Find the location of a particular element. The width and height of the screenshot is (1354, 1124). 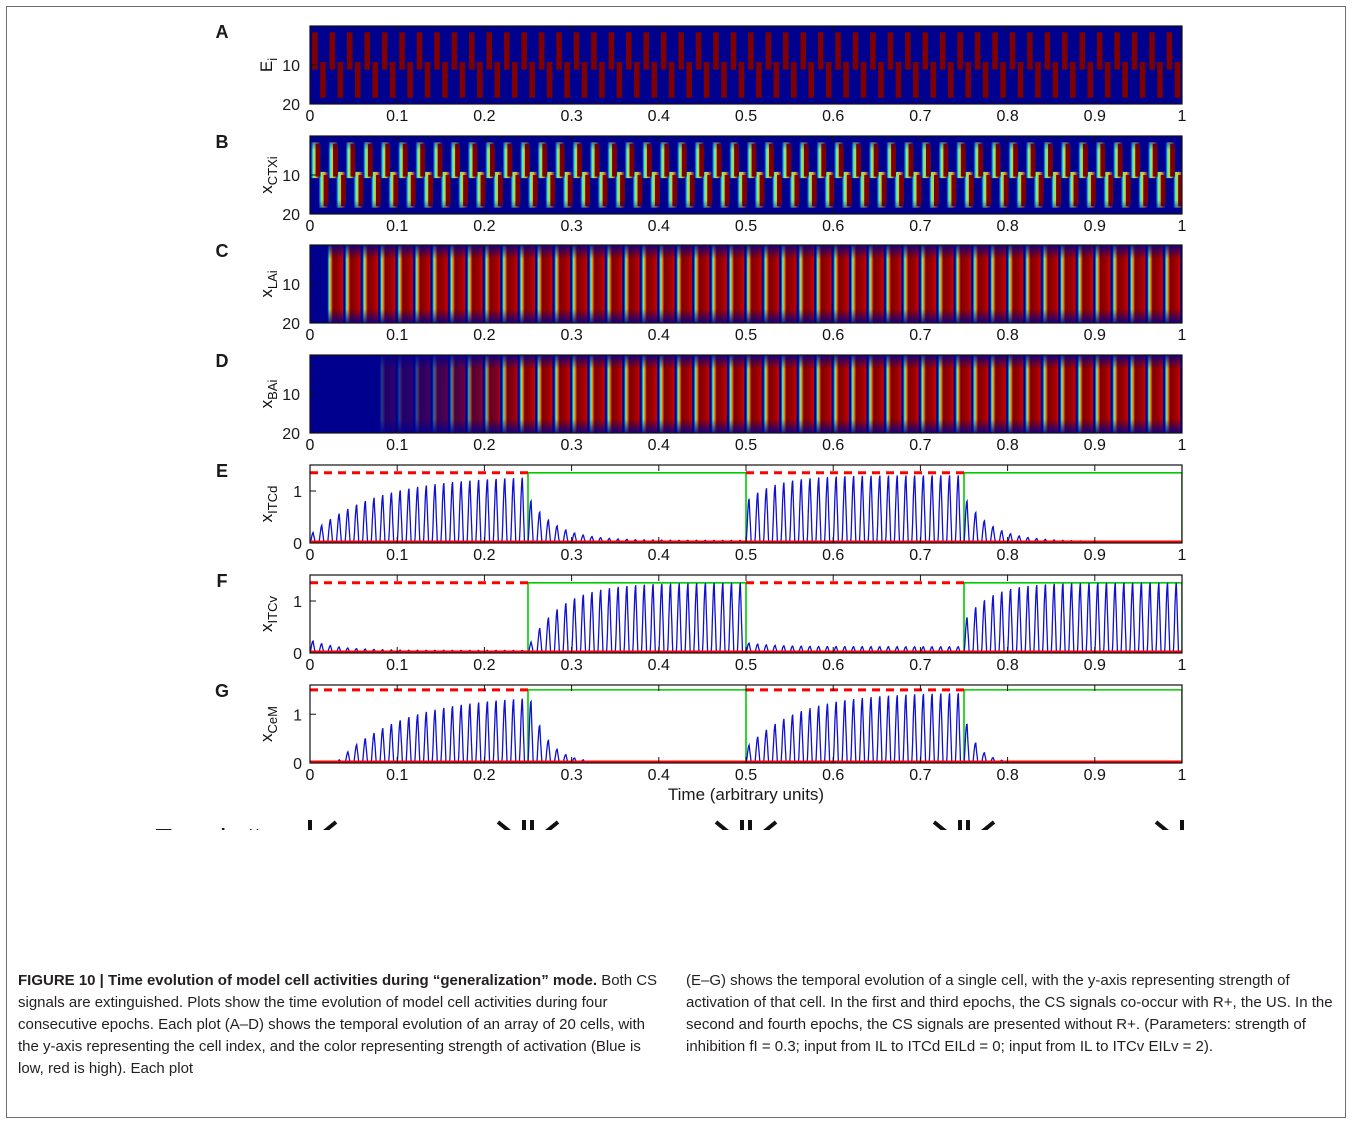

y-label-sub: CTXi is located at coordinates (272, 170).